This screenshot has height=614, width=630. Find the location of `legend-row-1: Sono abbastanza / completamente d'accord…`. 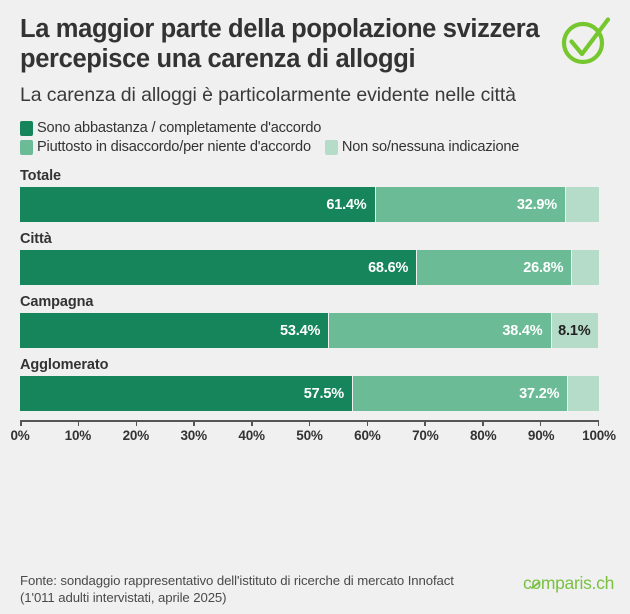

legend-row-1: Sono abbastanza / completamente d'accord… is located at coordinates (315, 128).